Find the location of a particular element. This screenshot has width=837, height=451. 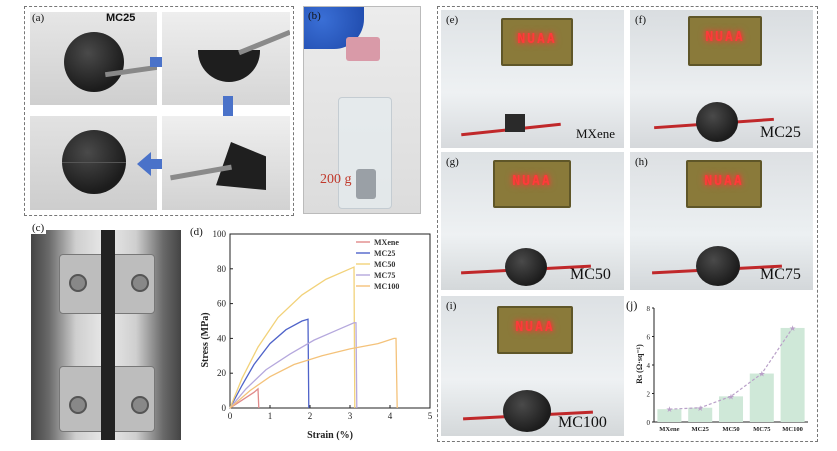

panel-b-label: (b) is located at coordinates (314, 16).